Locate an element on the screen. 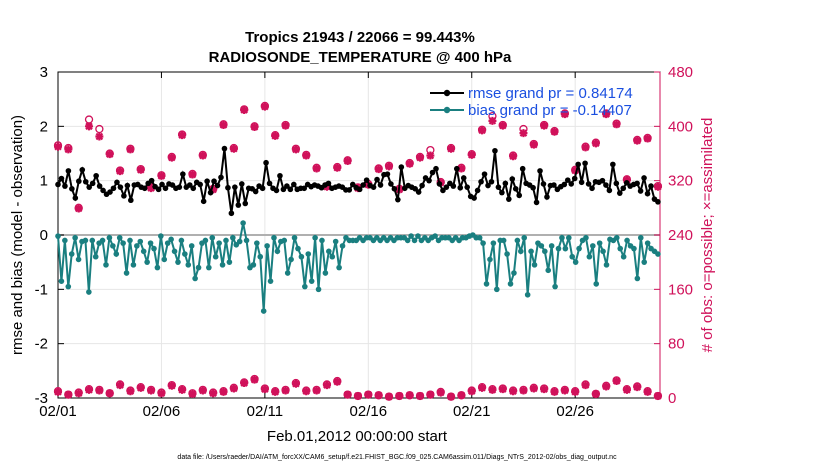 The image size is (830, 470). legend-rmse-marker is located at coordinates (447, 93).